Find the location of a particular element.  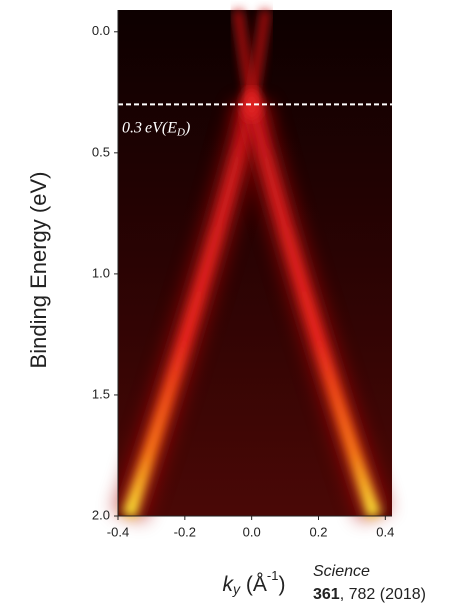

x-tick-label: 0.0 is located at coordinates (252, 531).